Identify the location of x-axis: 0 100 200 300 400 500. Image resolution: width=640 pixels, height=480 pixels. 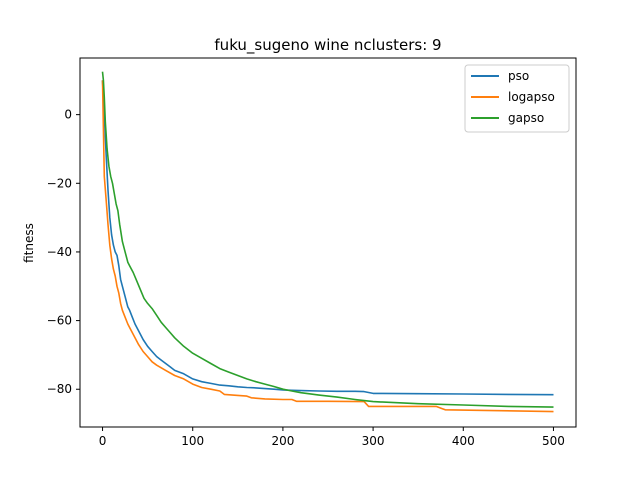
(332, 437).